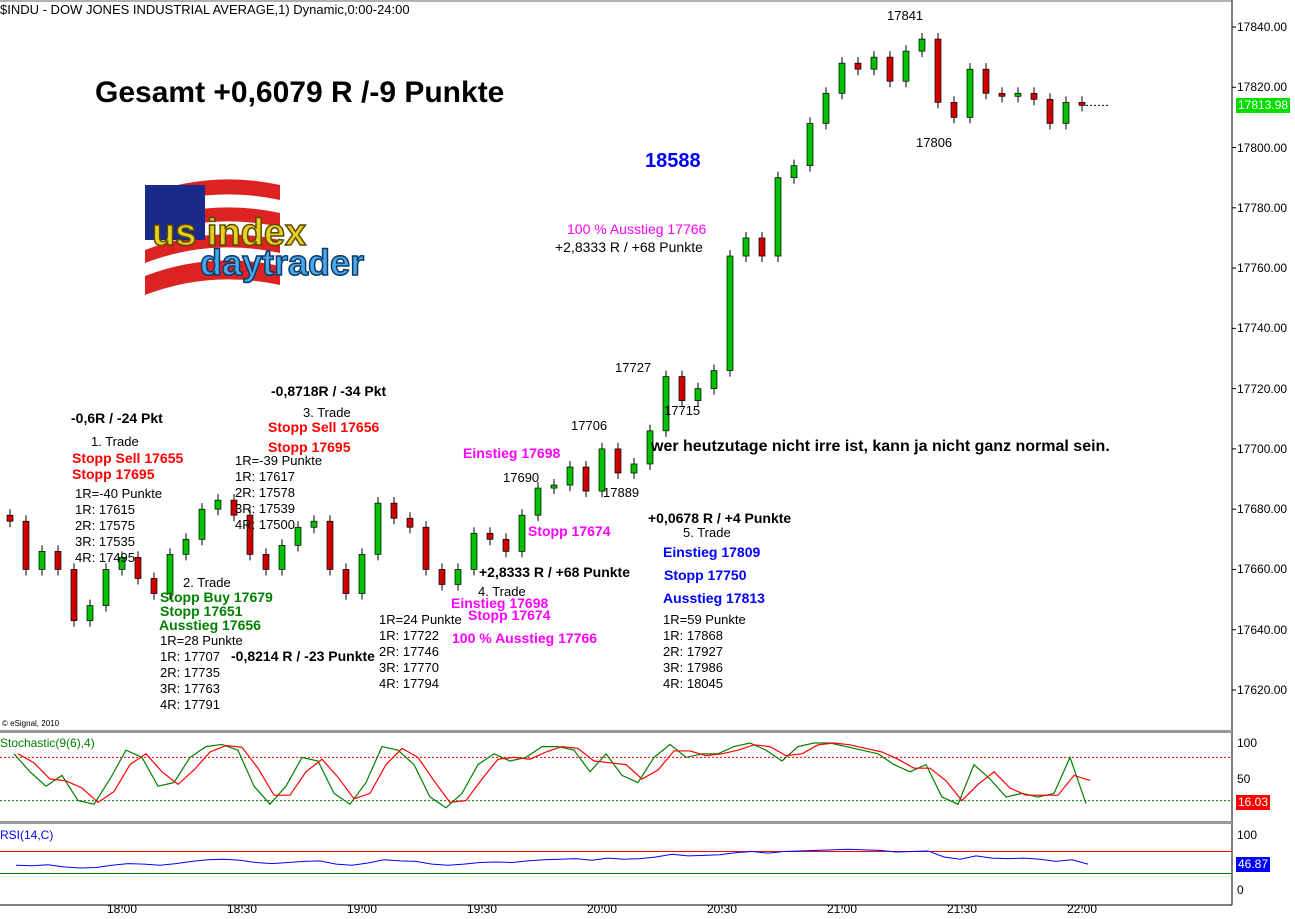 This screenshot has height=919, width=1295. What do you see at coordinates (712, 552) in the screenshot?
I see `trade5-entry: Einstieg 17809` at bounding box center [712, 552].